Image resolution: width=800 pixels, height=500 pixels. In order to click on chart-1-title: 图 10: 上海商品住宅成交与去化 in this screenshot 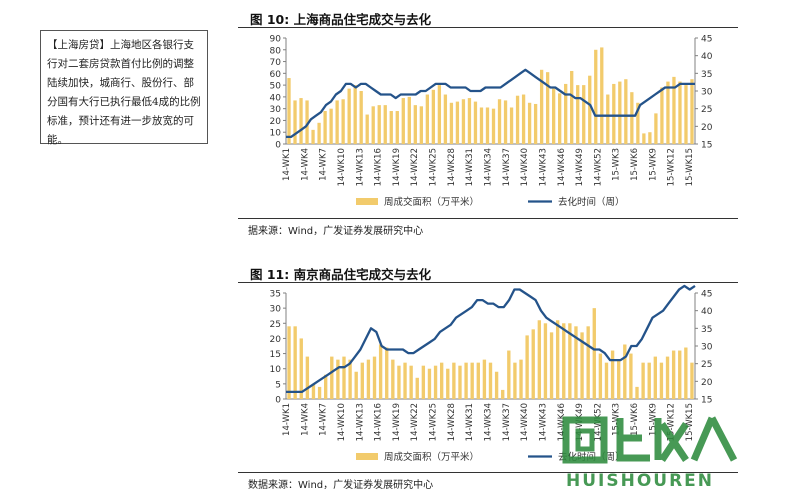, I will do `click(341, 19)`.